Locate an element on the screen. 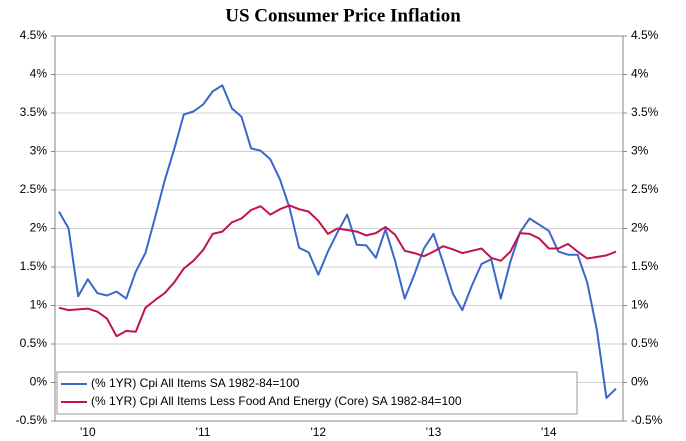 The image size is (686, 441). y-tick-label: 1% is located at coordinates (39, 305).